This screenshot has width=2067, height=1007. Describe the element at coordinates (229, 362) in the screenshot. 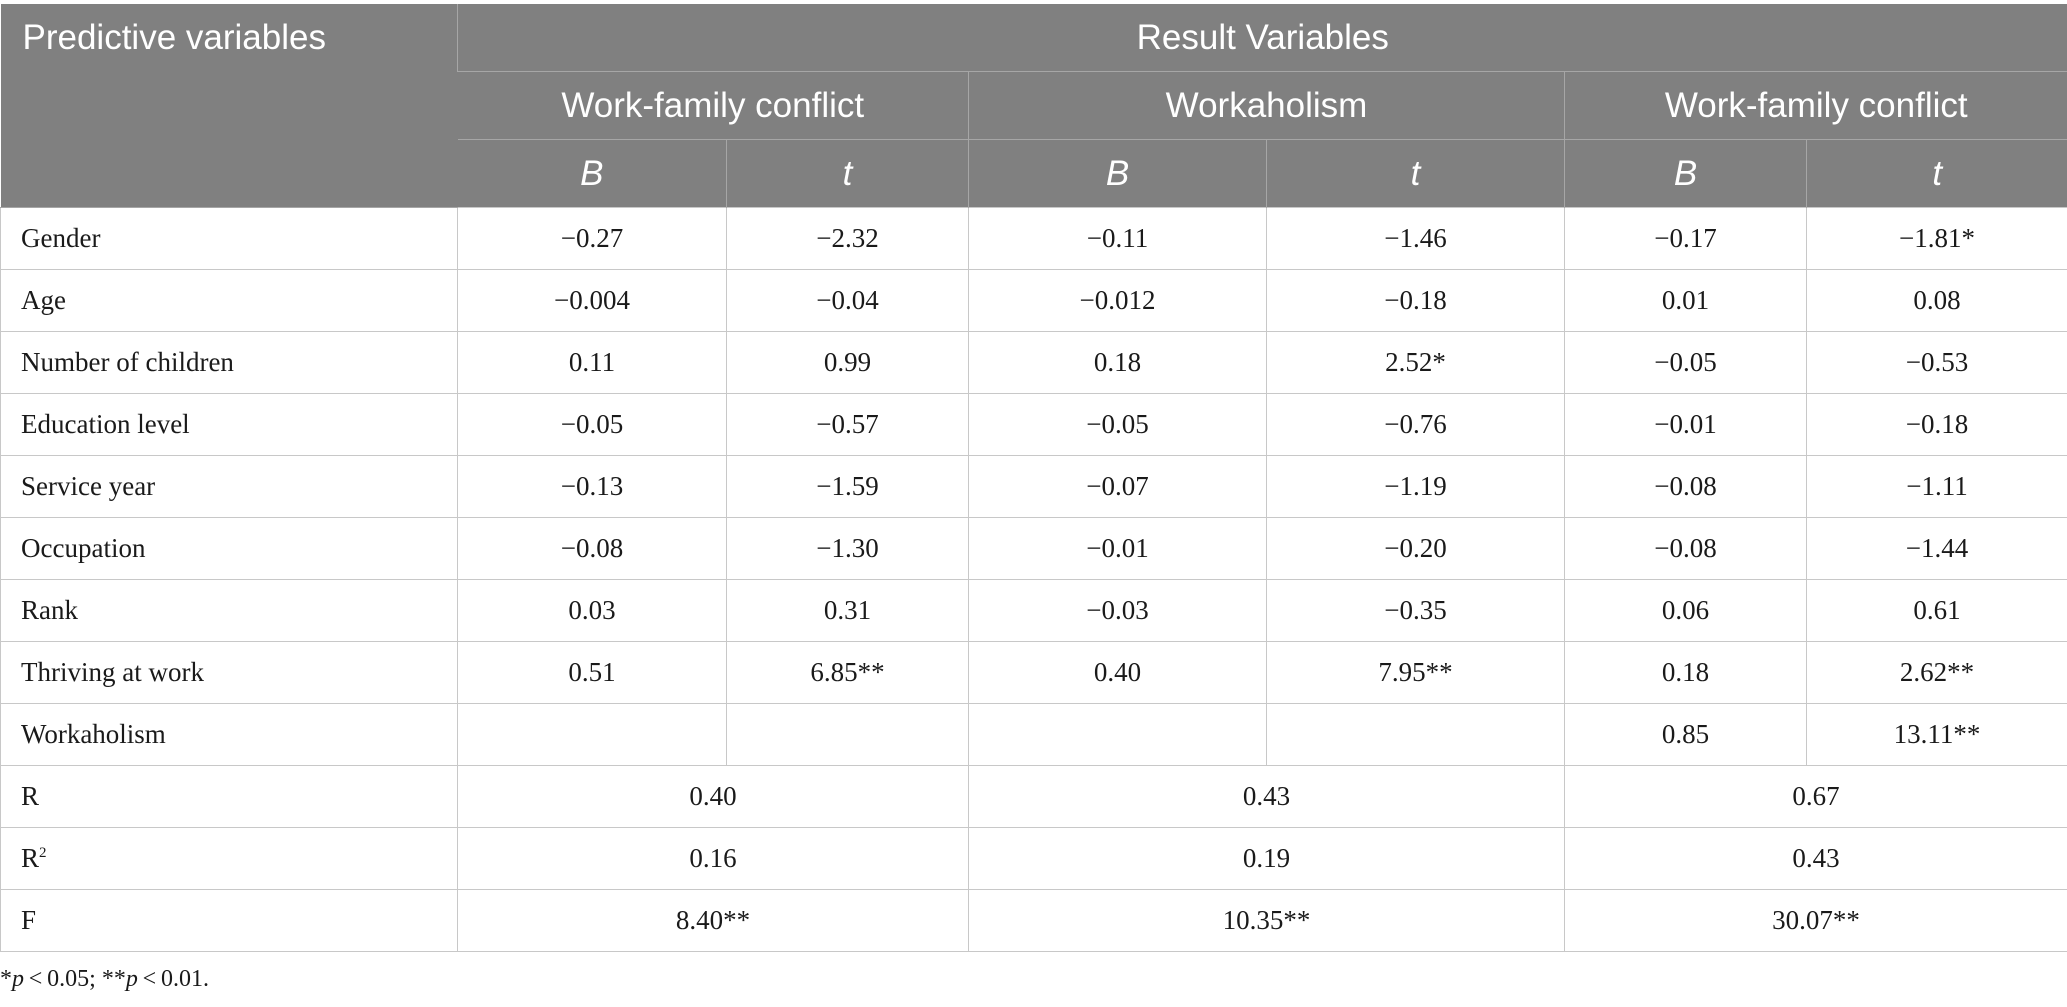

I see `row-label: Number of children` at that location.